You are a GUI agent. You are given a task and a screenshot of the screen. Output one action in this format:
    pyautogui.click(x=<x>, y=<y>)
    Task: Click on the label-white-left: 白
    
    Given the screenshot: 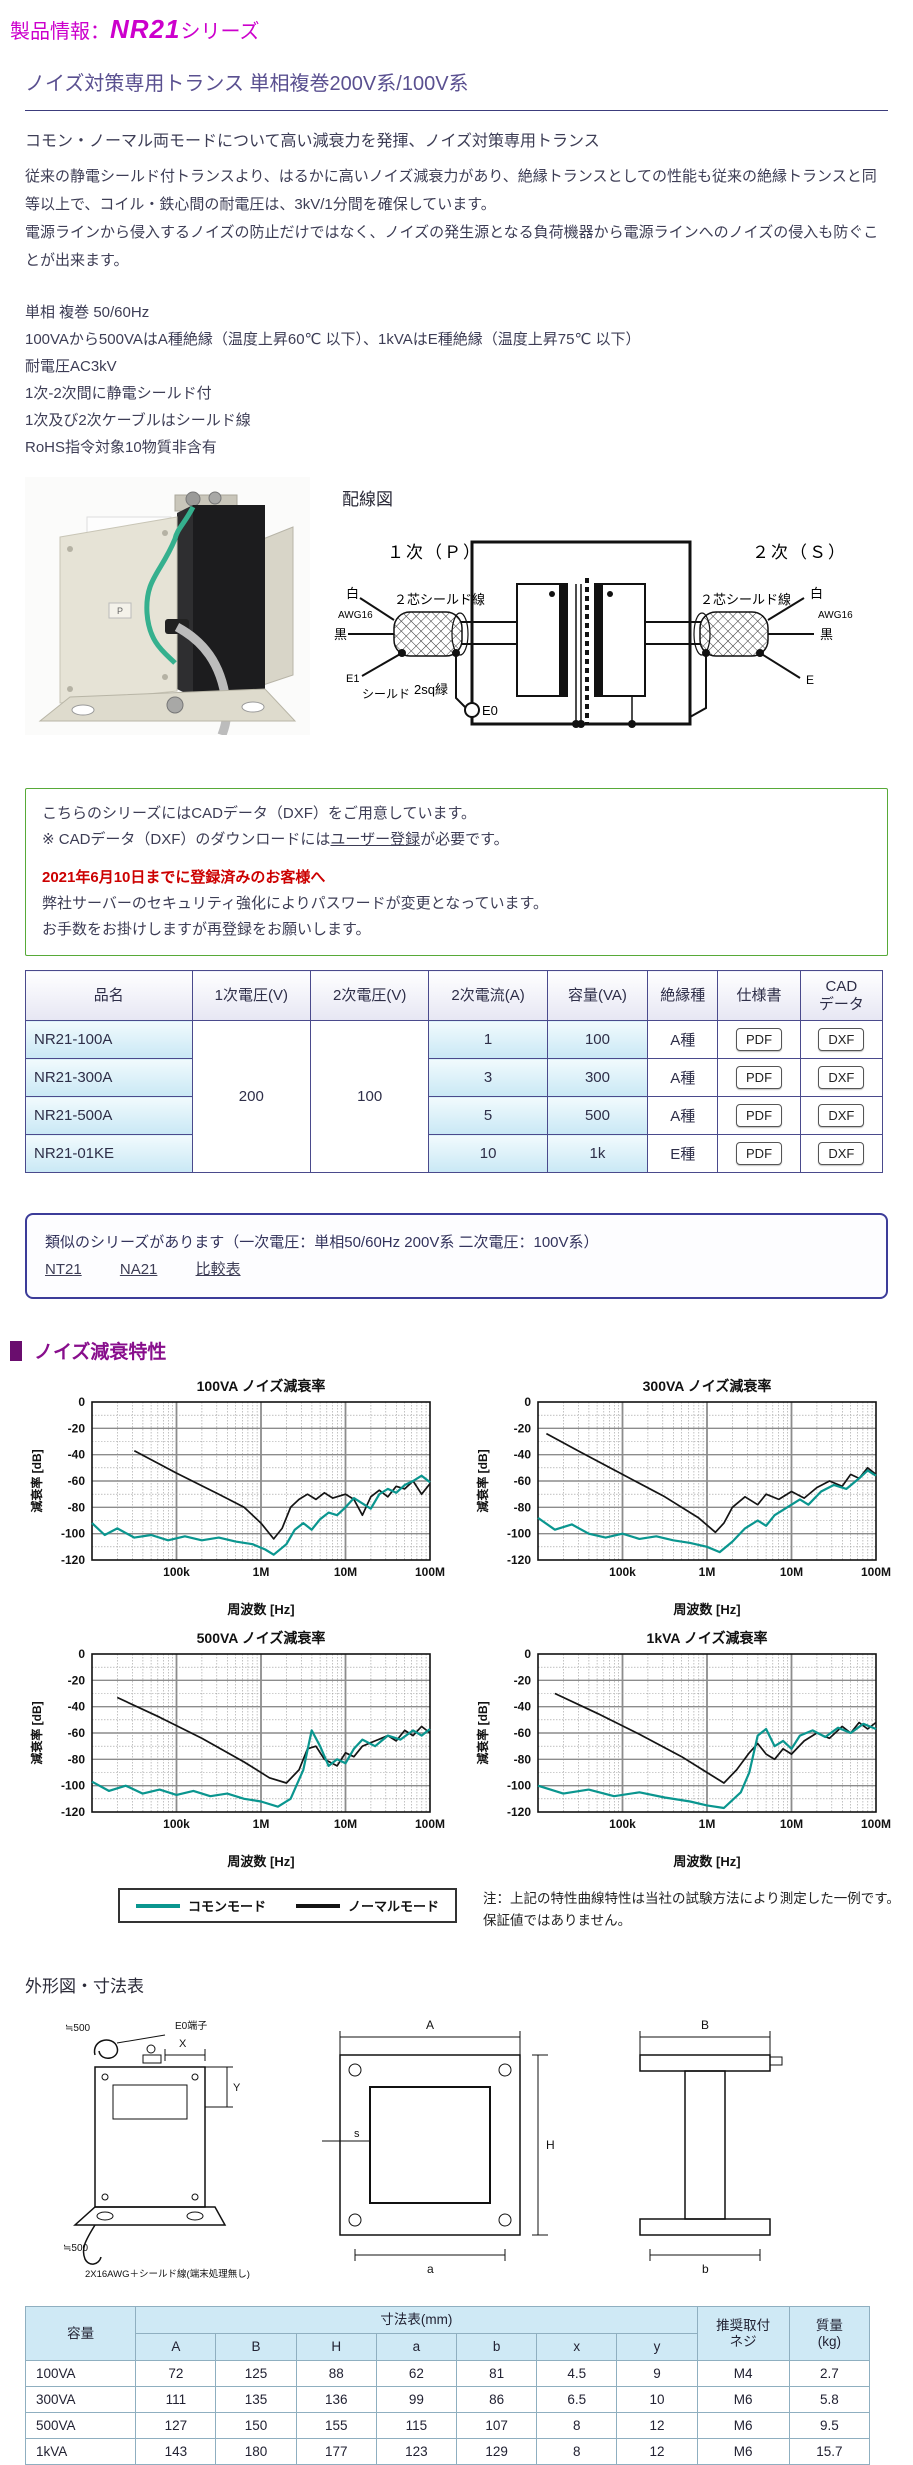 What is the action you would take?
    pyautogui.click(x=352, y=593)
    